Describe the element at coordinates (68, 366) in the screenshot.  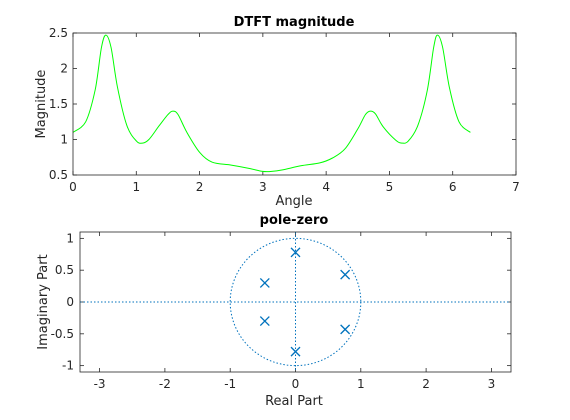
I see `pole-zero-y-tick-label: -1` at that location.